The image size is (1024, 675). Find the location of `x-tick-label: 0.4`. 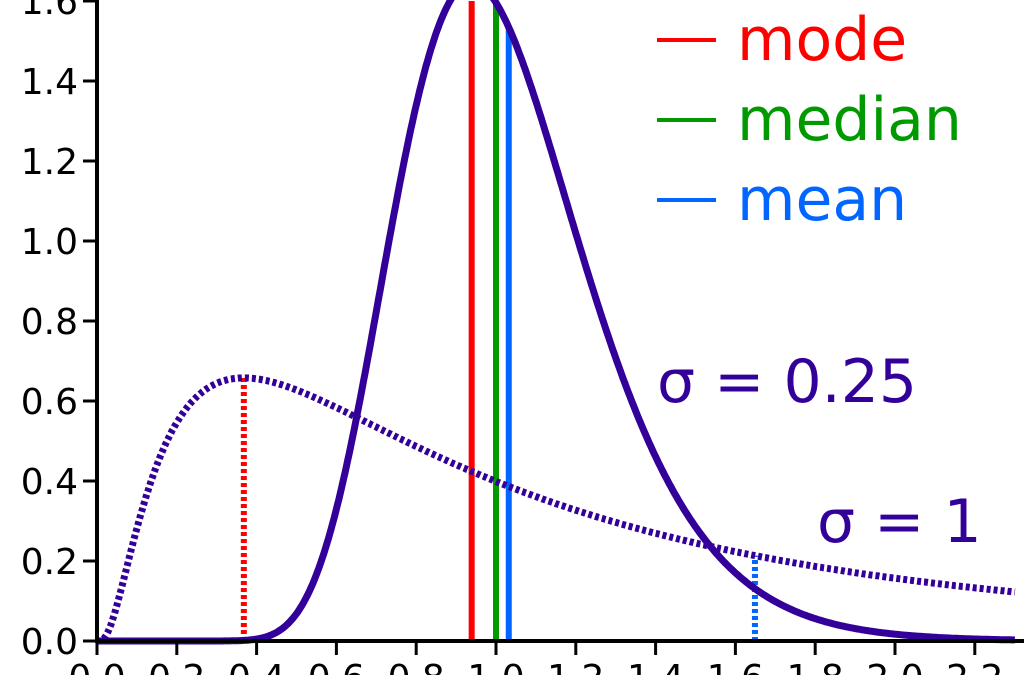

x-tick-label: 0.4 is located at coordinates (256, 666).